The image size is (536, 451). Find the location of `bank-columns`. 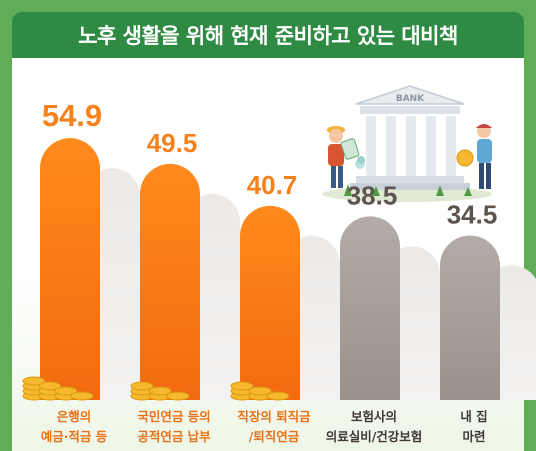

bank-columns is located at coordinates (411, 146).